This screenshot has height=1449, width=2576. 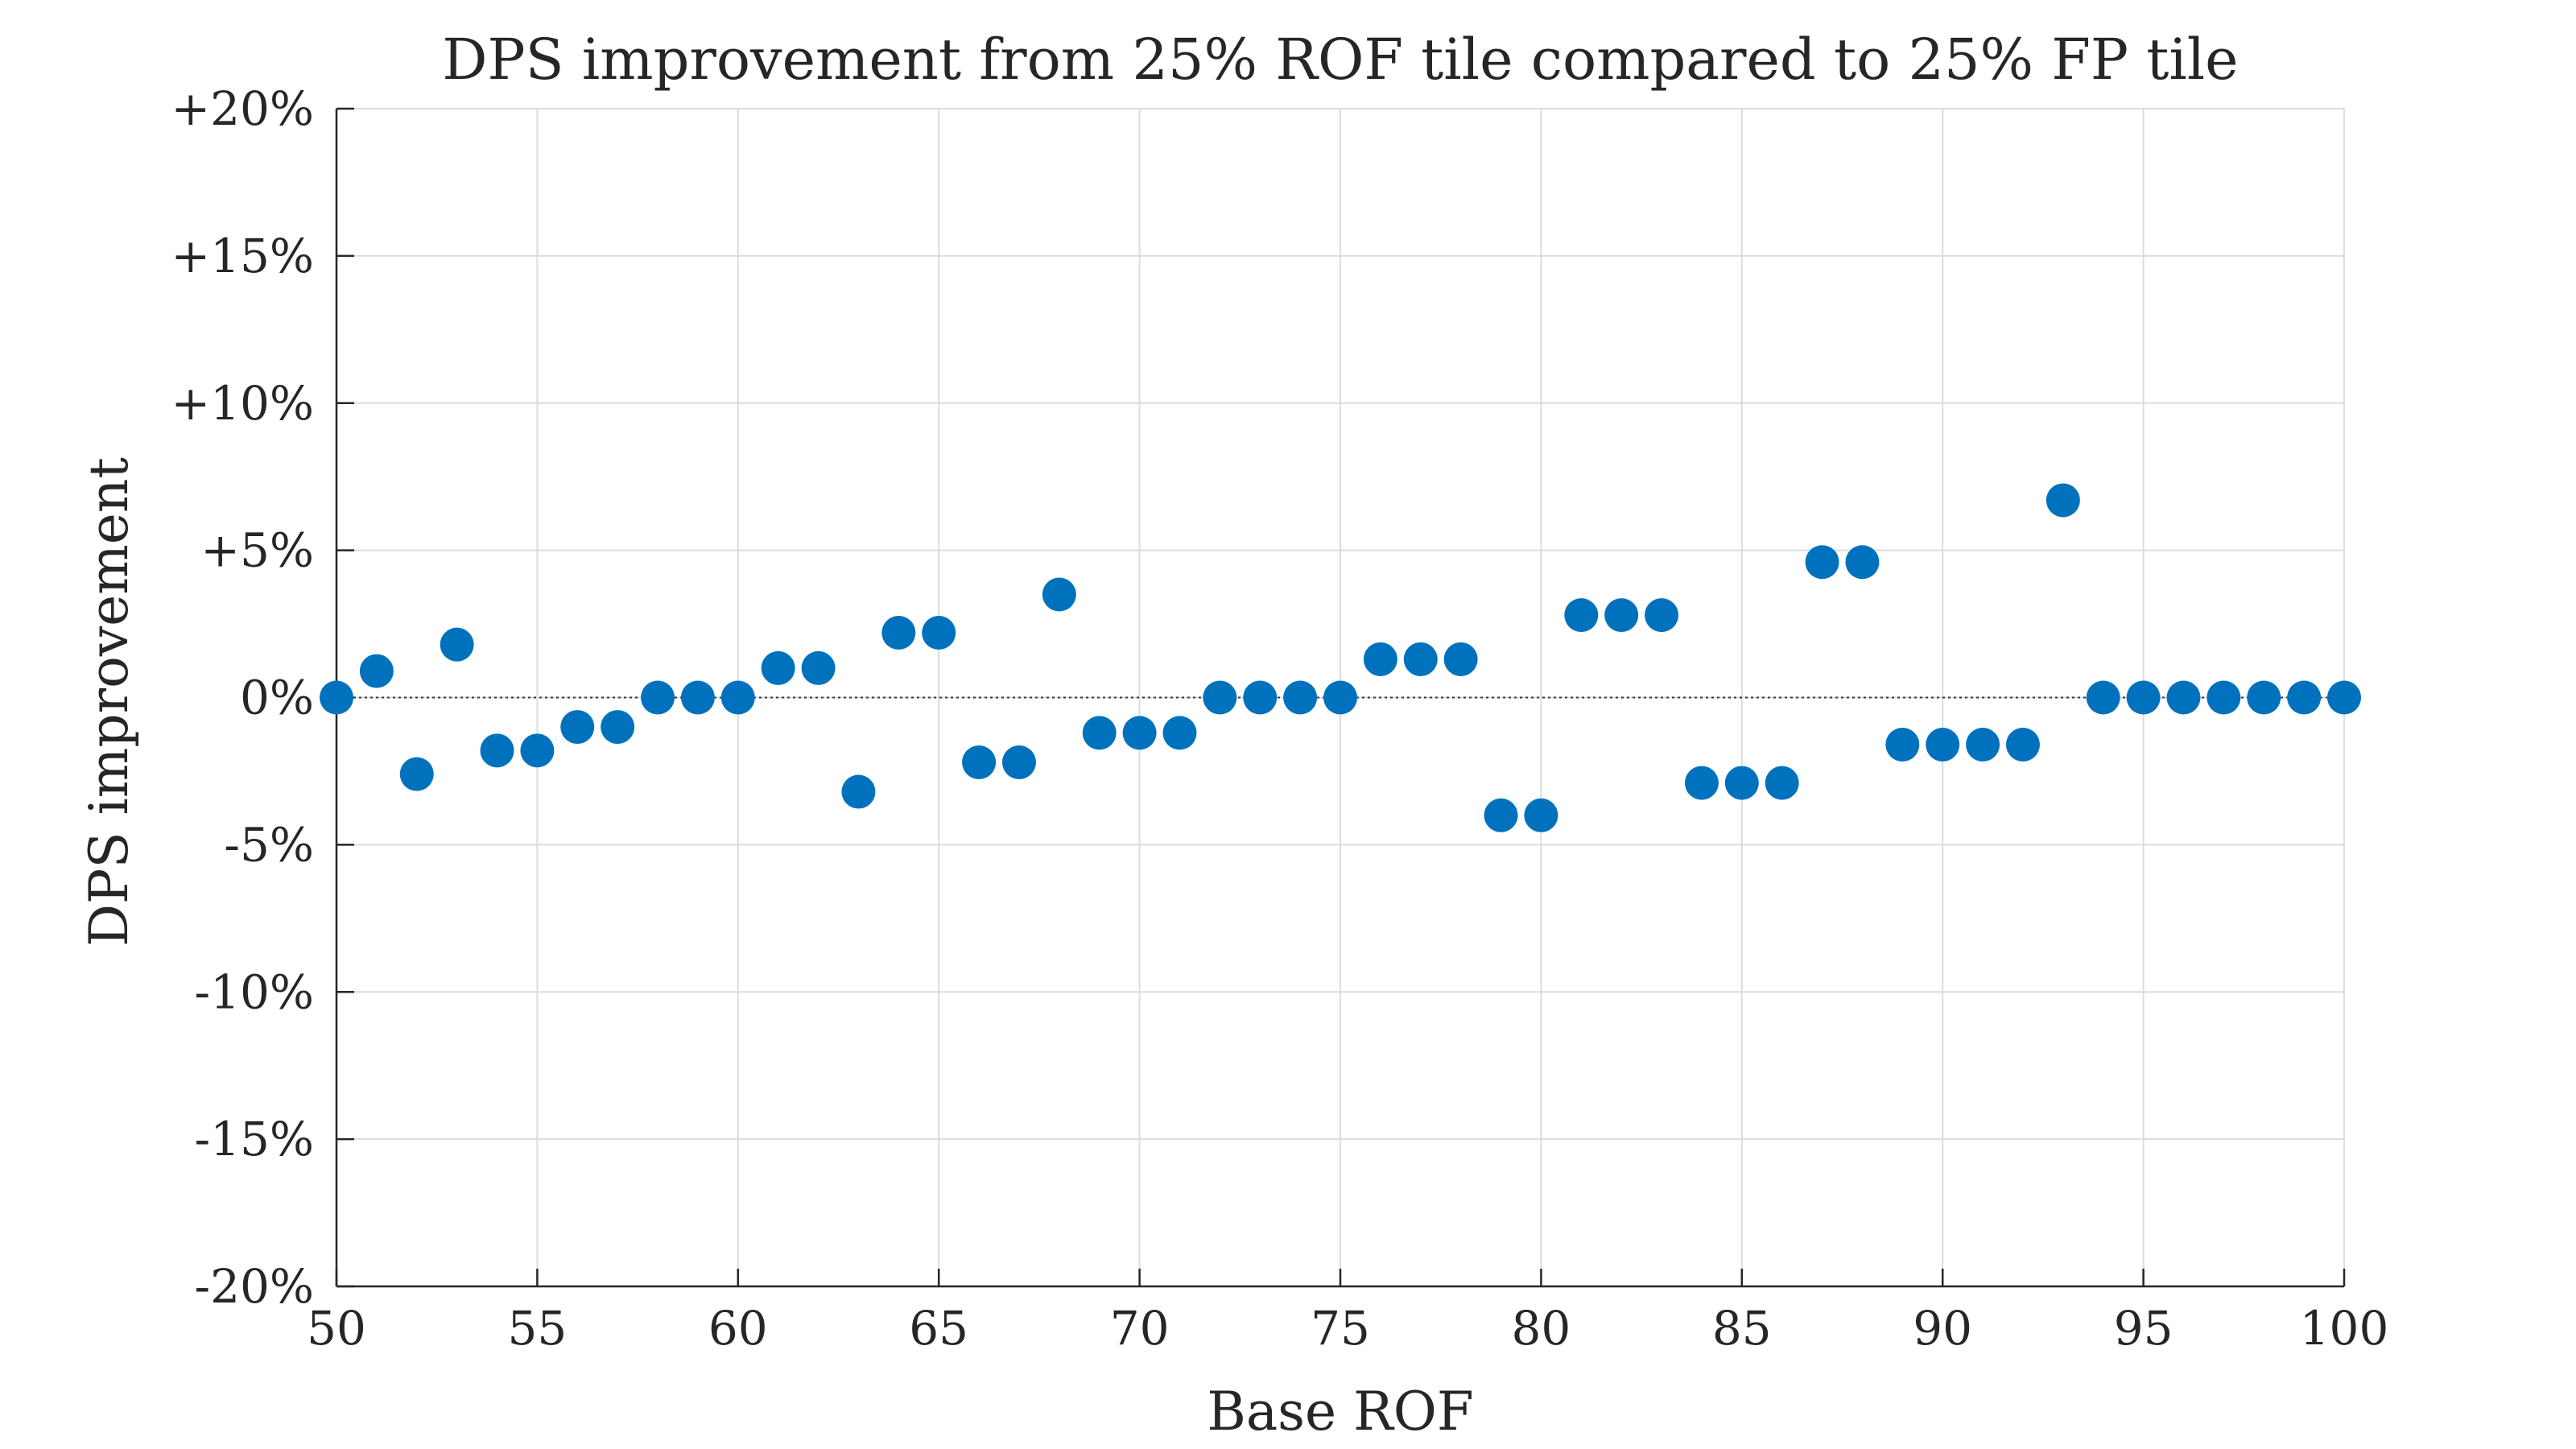 What do you see at coordinates (2344, 1328) in the screenshot?
I see `x-tick-label: 100` at bounding box center [2344, 1328].